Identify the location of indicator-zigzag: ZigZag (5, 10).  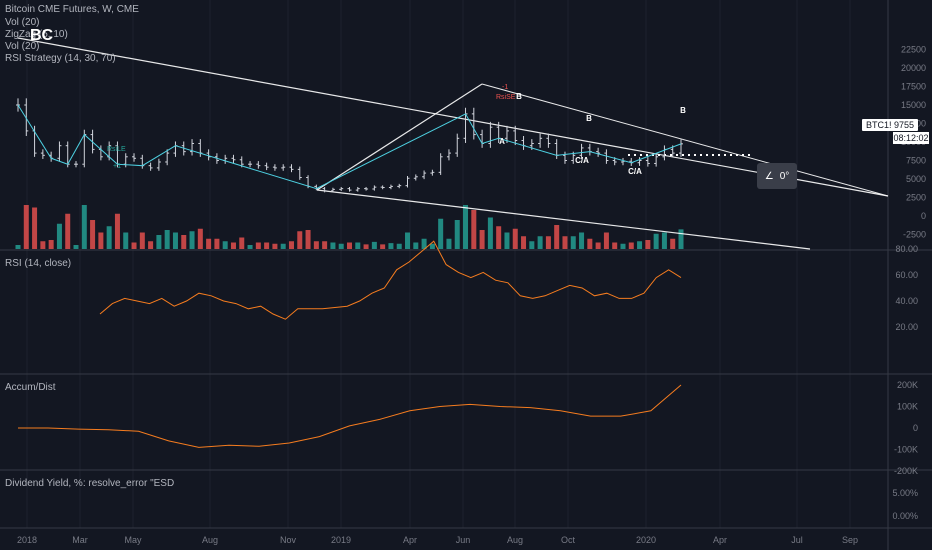
(36, 34).